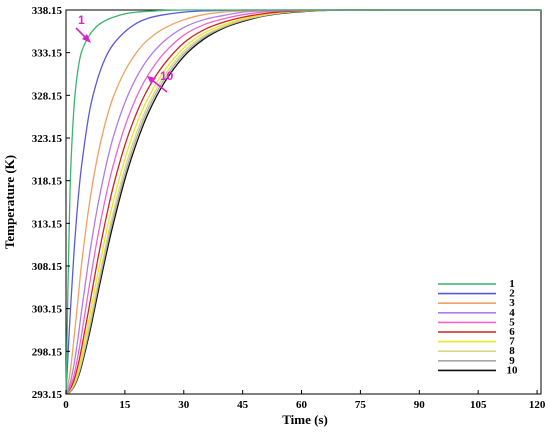  Describe the element at coordinates (512, 303) in the screenshot. I see `legend-label-3: 3` at that location.